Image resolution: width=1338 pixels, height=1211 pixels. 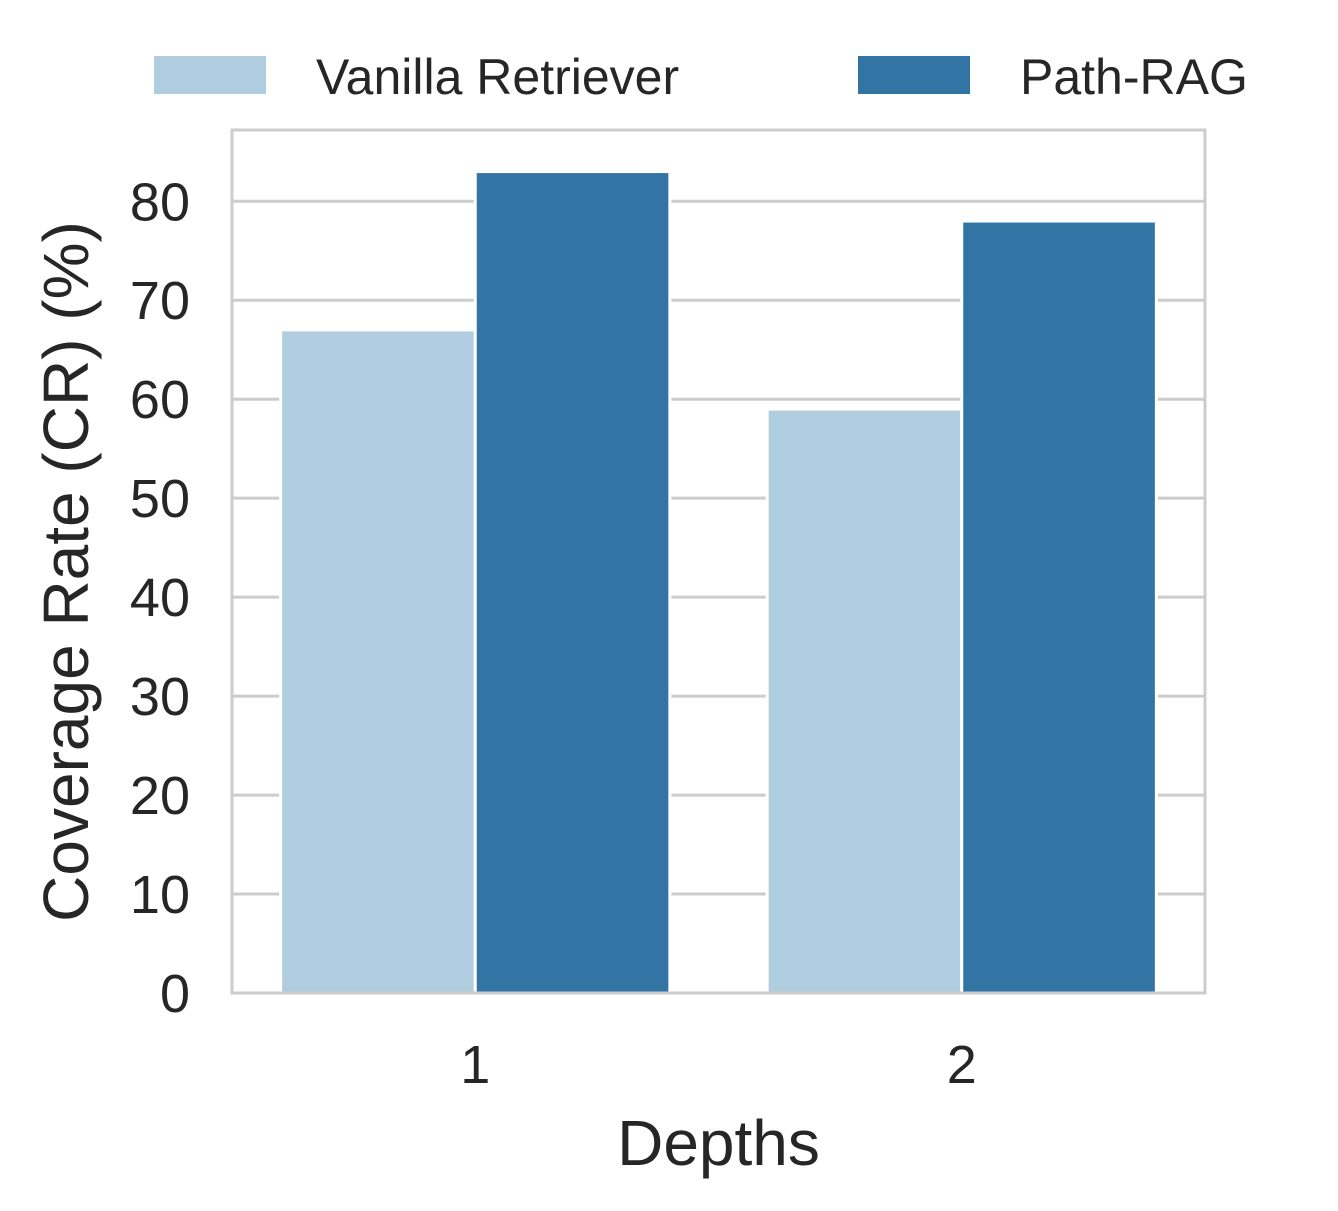 I want to click on y-tick-label: 20, so click(x=160, y=796).